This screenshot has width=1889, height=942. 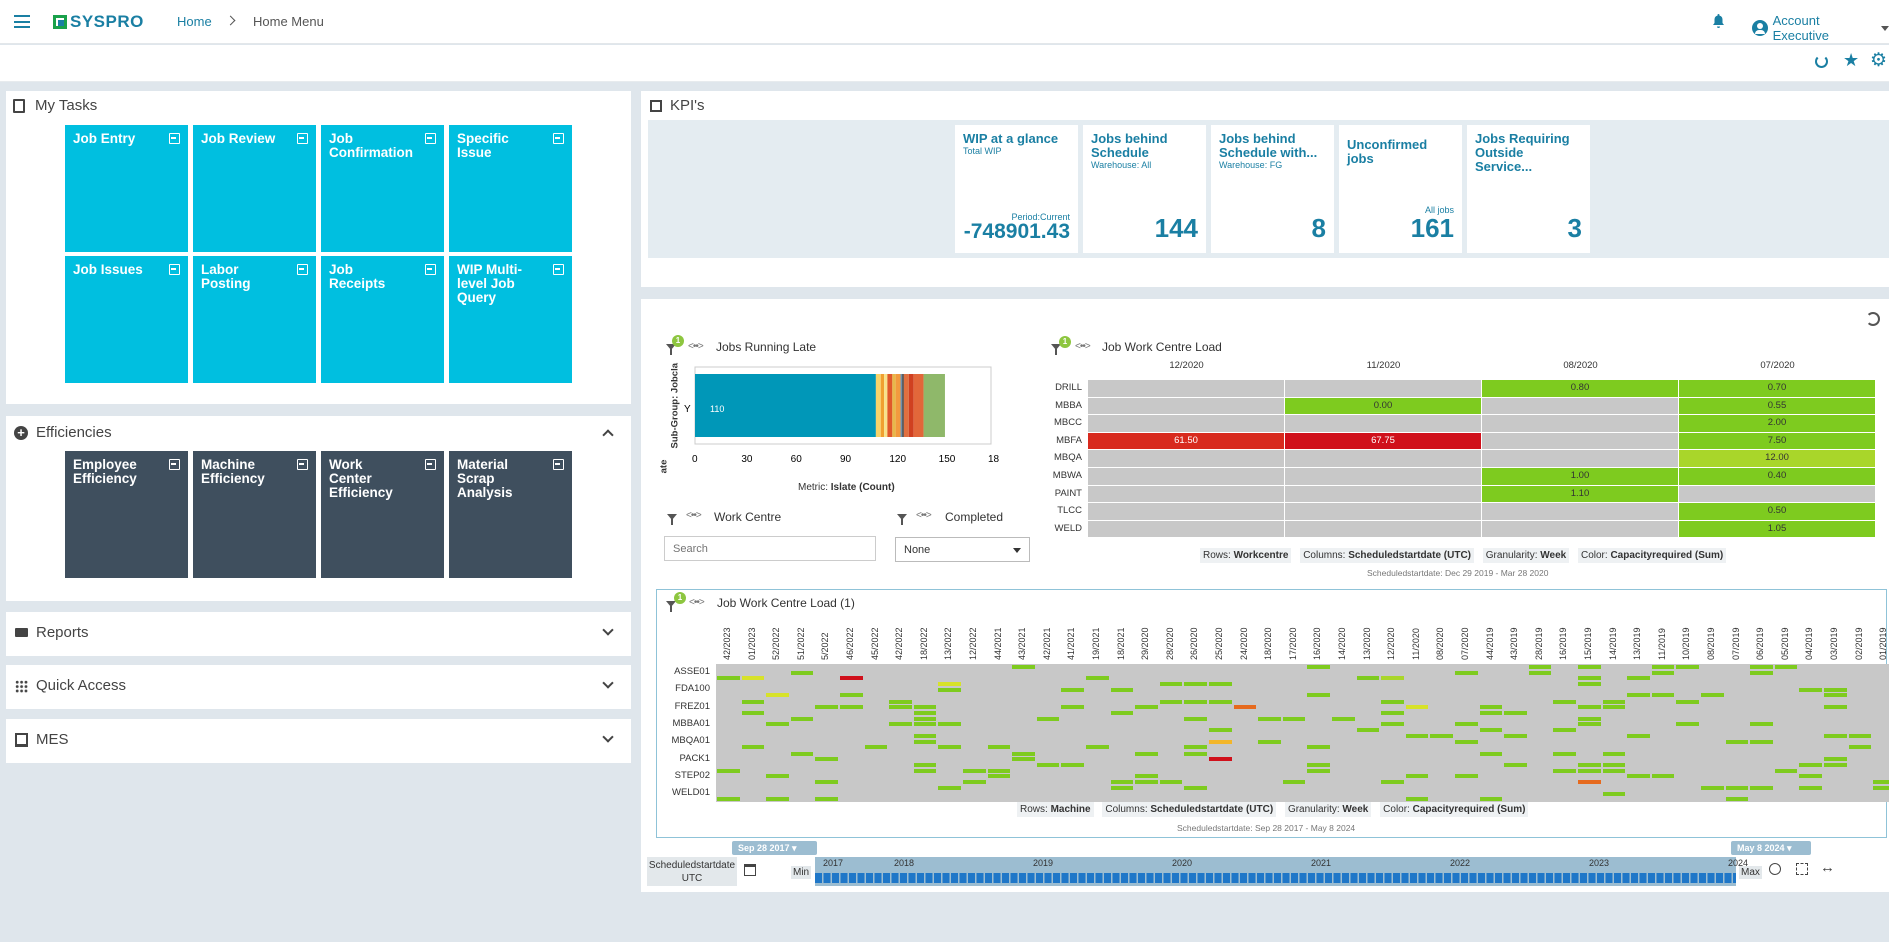 I want to click on mes-section: MES, so click(x=318, y=741).